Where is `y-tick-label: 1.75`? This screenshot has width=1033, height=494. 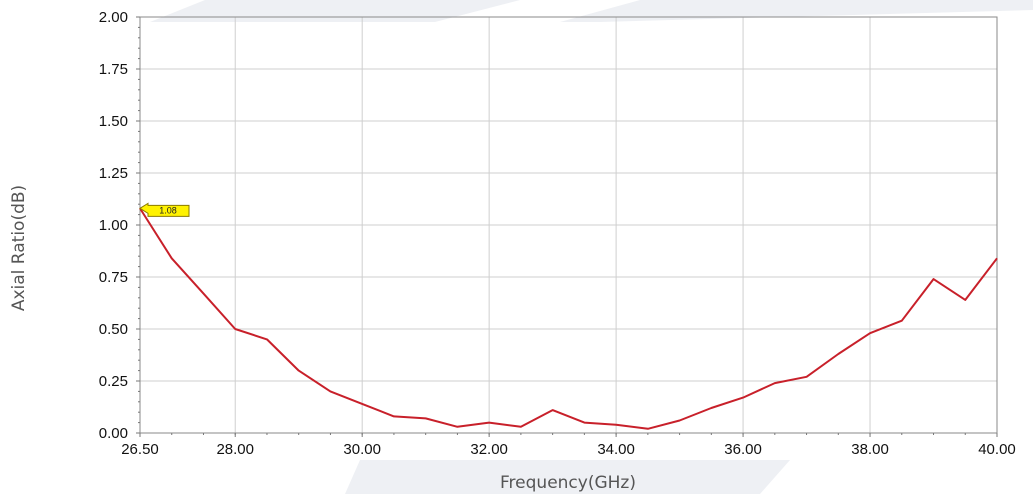
y-tick-label: 1.75 is located at coordinates (113, 69).